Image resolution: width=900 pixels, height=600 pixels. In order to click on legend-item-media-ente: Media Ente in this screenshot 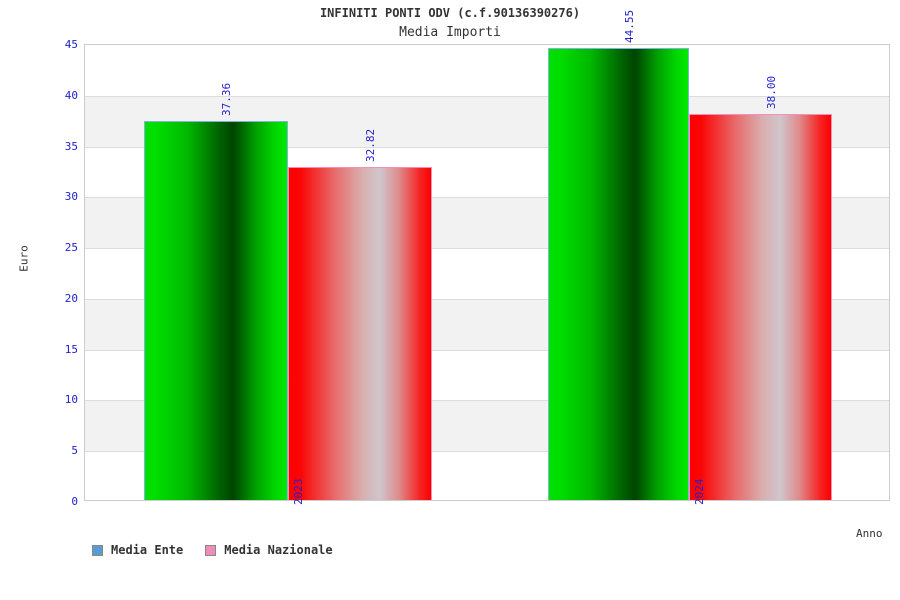, I will do `click(137, 550)`.